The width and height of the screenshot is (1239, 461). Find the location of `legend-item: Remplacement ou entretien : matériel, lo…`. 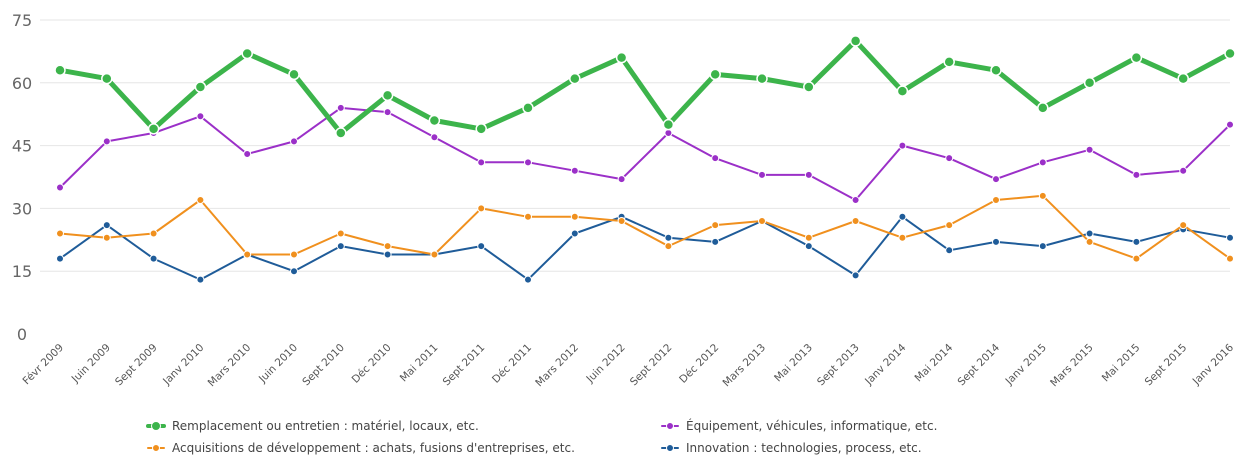

legend-item: Remplacement ou entretien : matériel, lo… is located at coordinates (312, 426).